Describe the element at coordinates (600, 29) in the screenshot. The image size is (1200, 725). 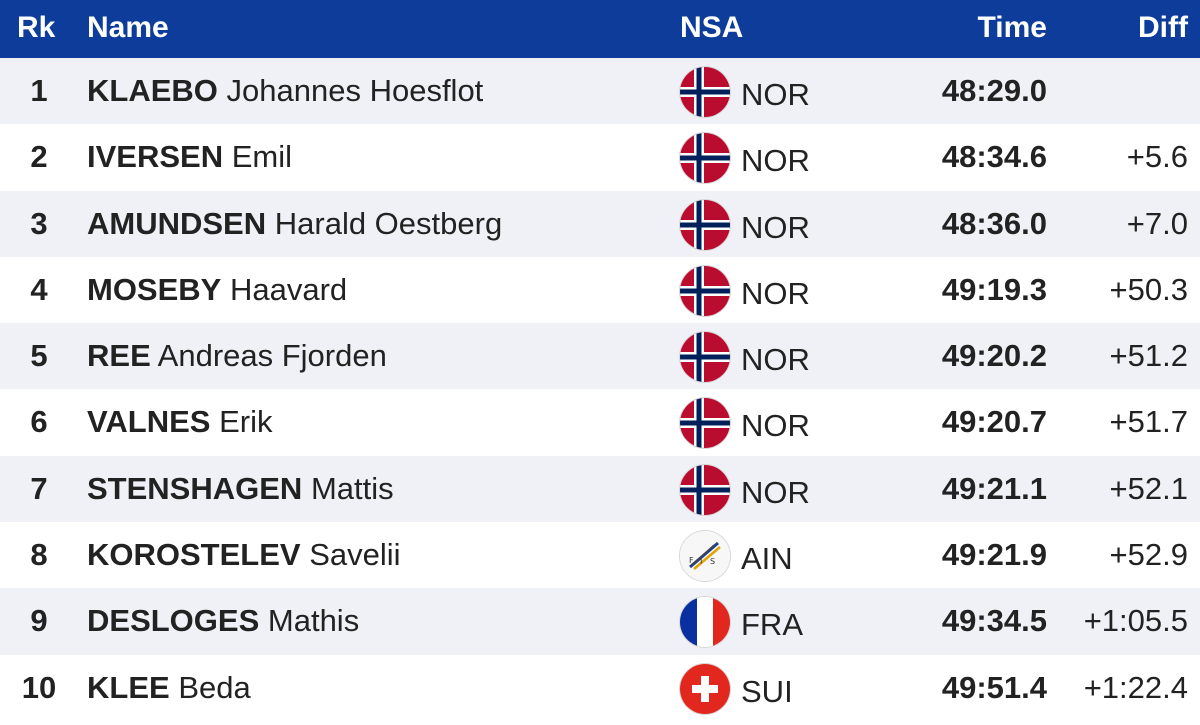
I see `table-header: Rk Name NSA Time Diff` at that location.